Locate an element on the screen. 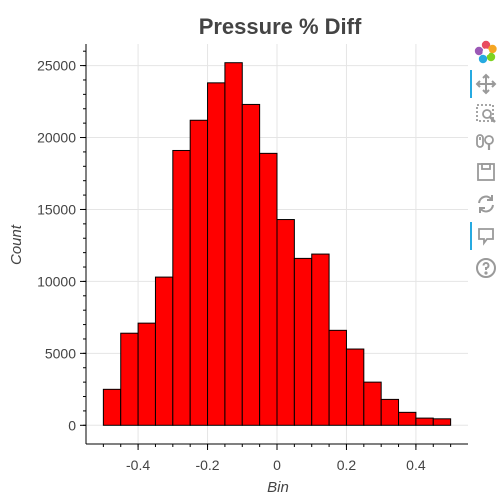 The height and width of the screenshot is (500, 500). help-tool-icon is located at coordinates (486, 268).